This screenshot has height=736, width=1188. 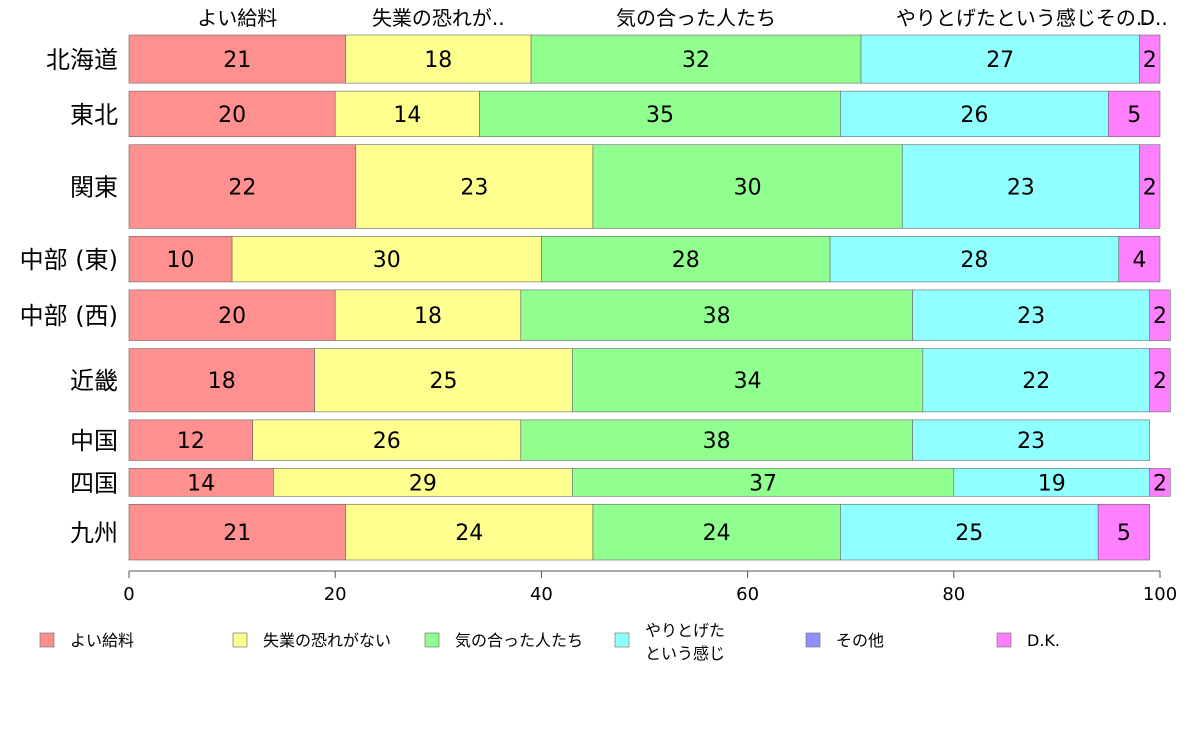 What do you see at coordinates (953, 594) in the screenshot?
I see `x-tick-label: 80` at bounding box center [953, 594].